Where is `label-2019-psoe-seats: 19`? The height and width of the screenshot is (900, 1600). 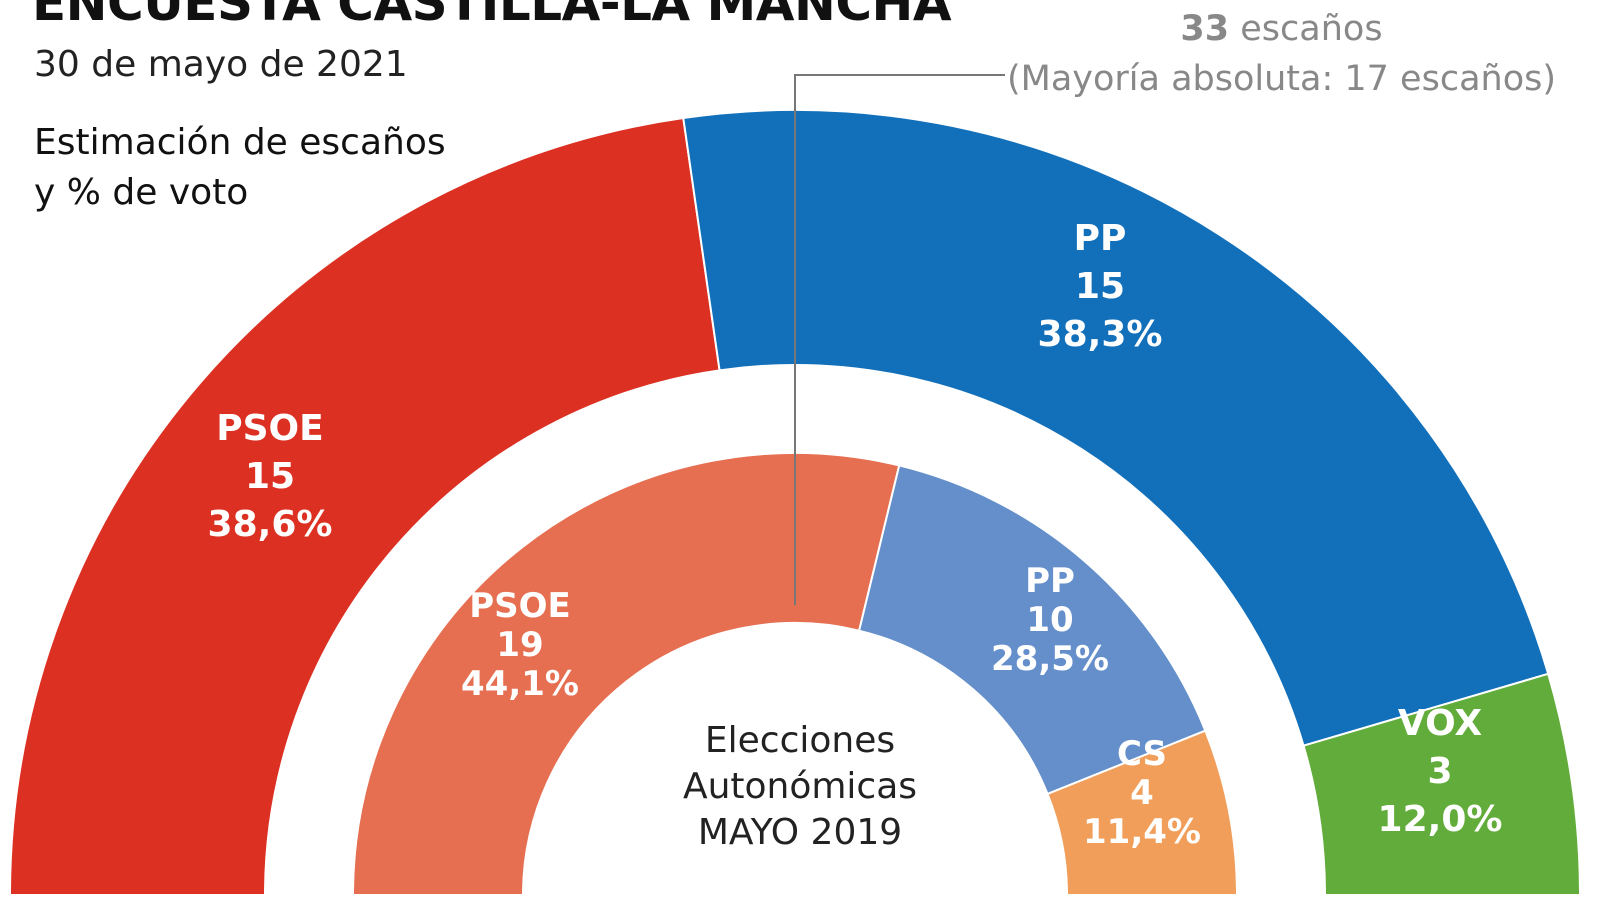
label-2019-psoe-seats: 19 is located at coordinates (519, 645).